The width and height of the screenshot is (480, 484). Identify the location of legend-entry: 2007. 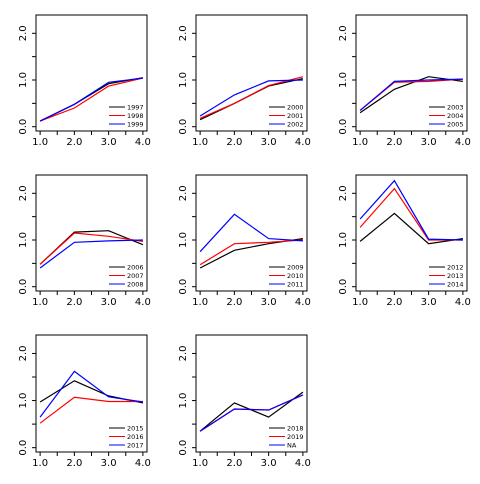
(135, 276).